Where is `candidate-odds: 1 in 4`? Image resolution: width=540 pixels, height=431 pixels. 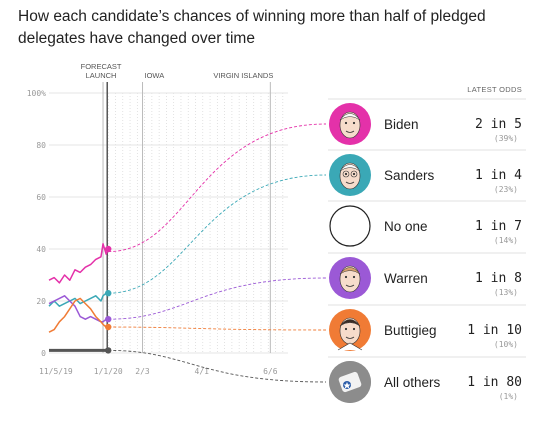 candidate-odds: 1 in 4 is located at coordinates (498, 175).